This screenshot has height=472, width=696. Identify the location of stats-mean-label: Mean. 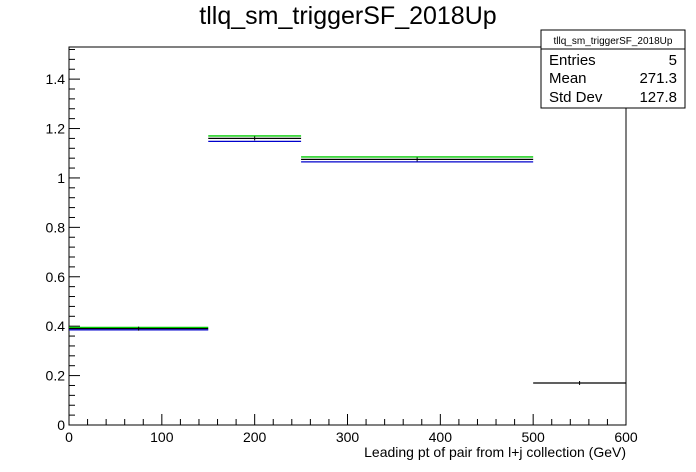
(568, 78).